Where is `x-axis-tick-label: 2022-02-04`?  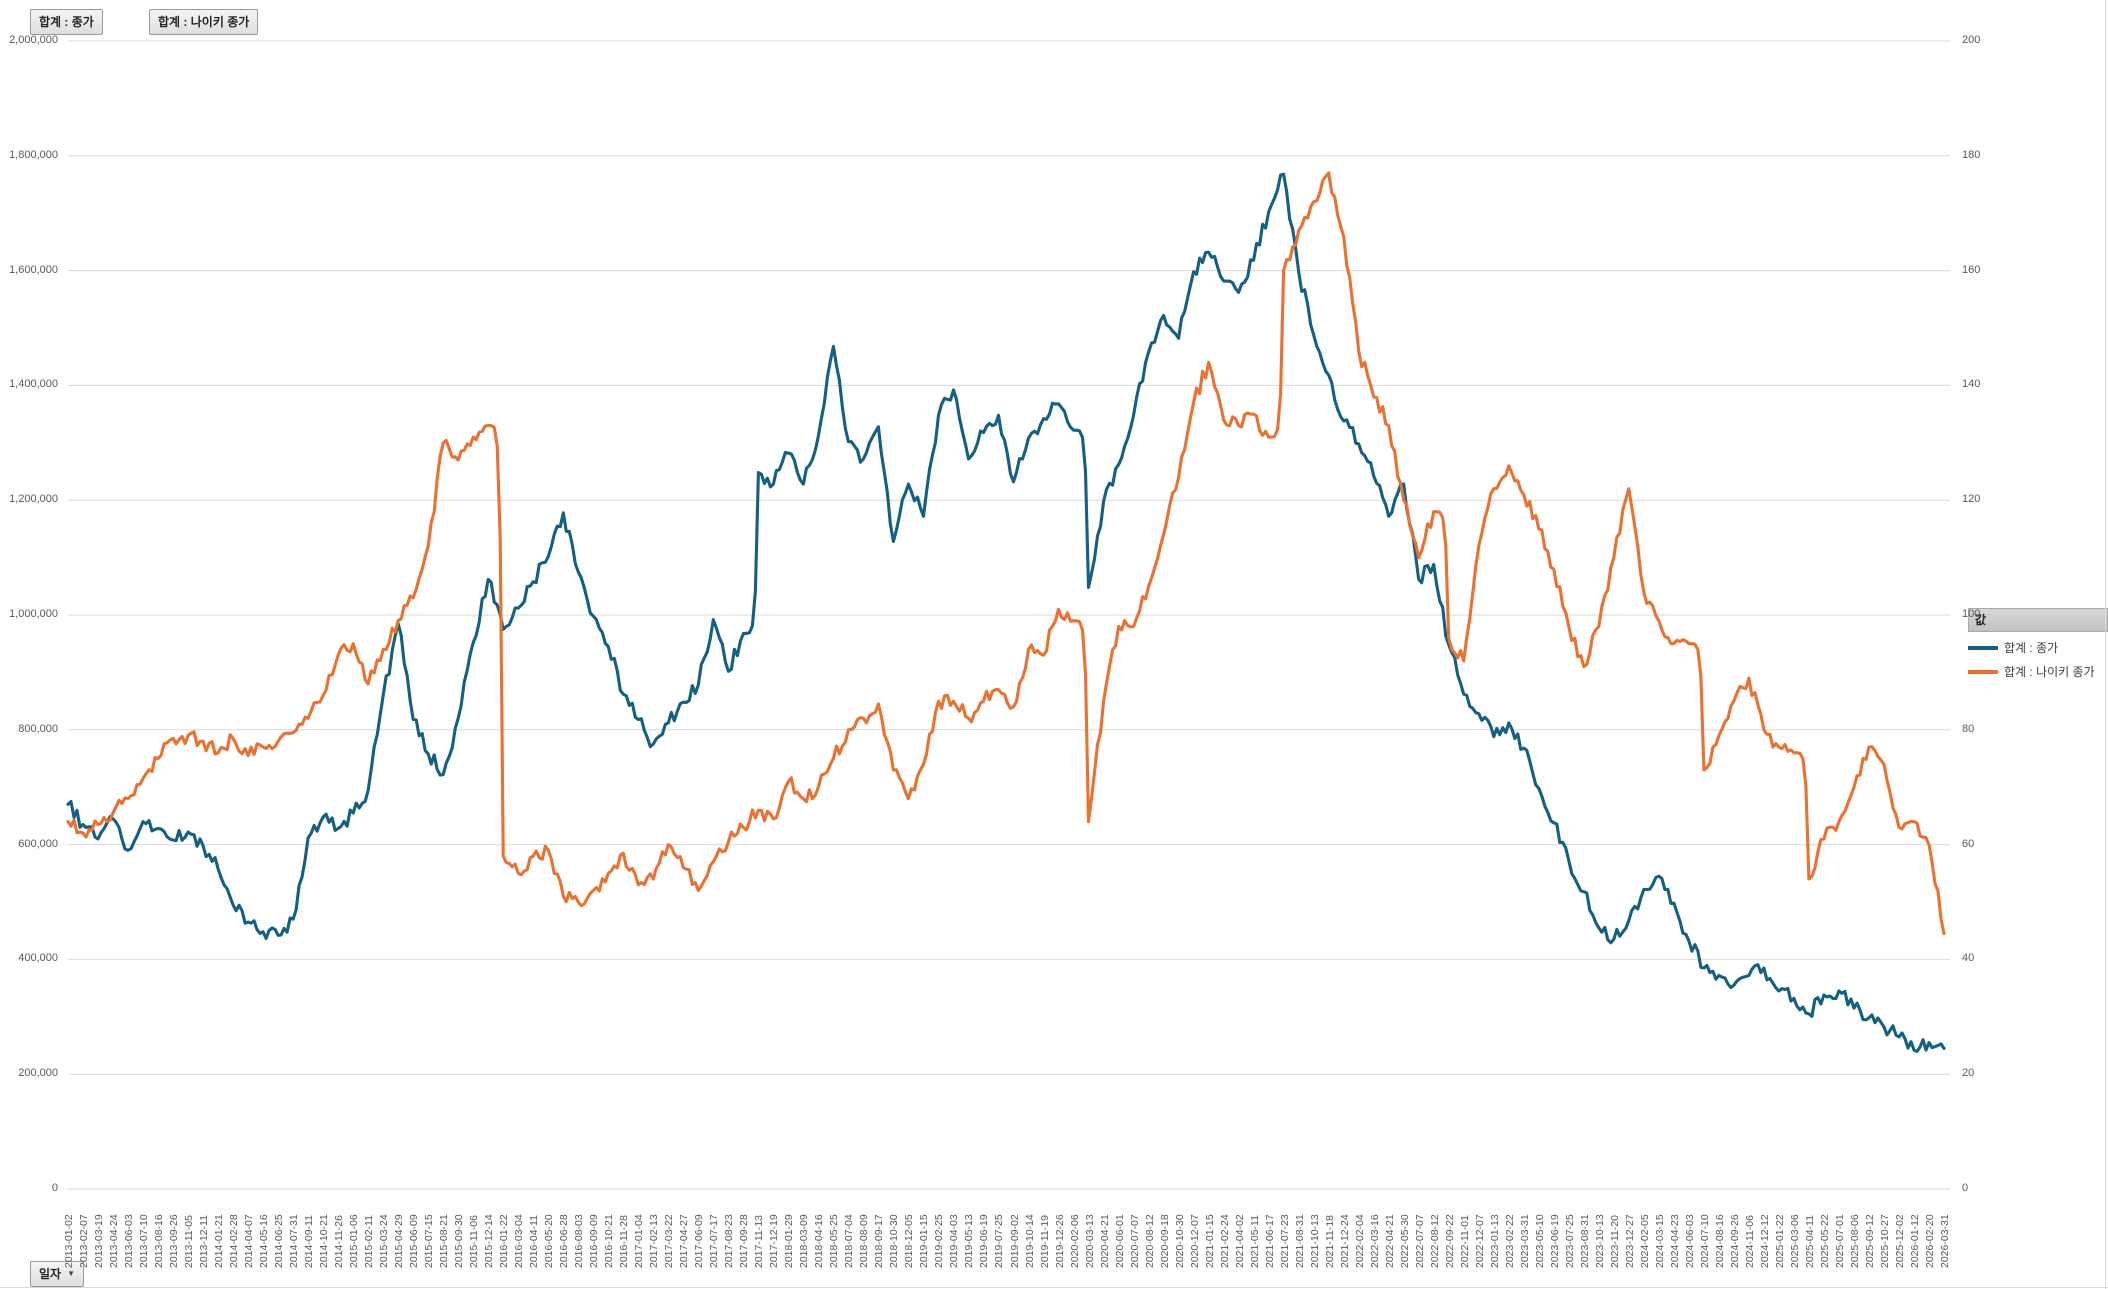 x-axis-tick-label: 2022-02-04 is located at coordinates (1359, 1241).